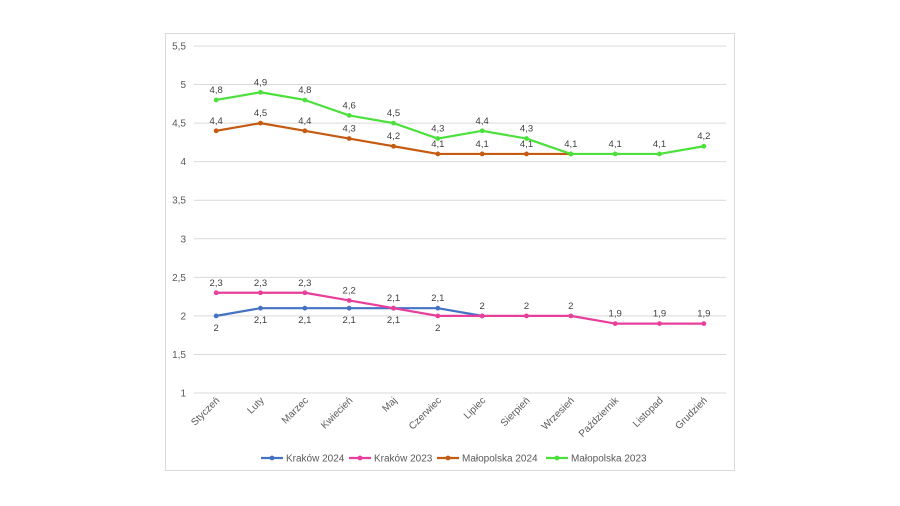 The width and height of the screenshot is (900, 506). What do you see at coordinates (179, 47) in the screenshot?
I see `y-tick-label: 5,5` at bounding box center [179, 47].